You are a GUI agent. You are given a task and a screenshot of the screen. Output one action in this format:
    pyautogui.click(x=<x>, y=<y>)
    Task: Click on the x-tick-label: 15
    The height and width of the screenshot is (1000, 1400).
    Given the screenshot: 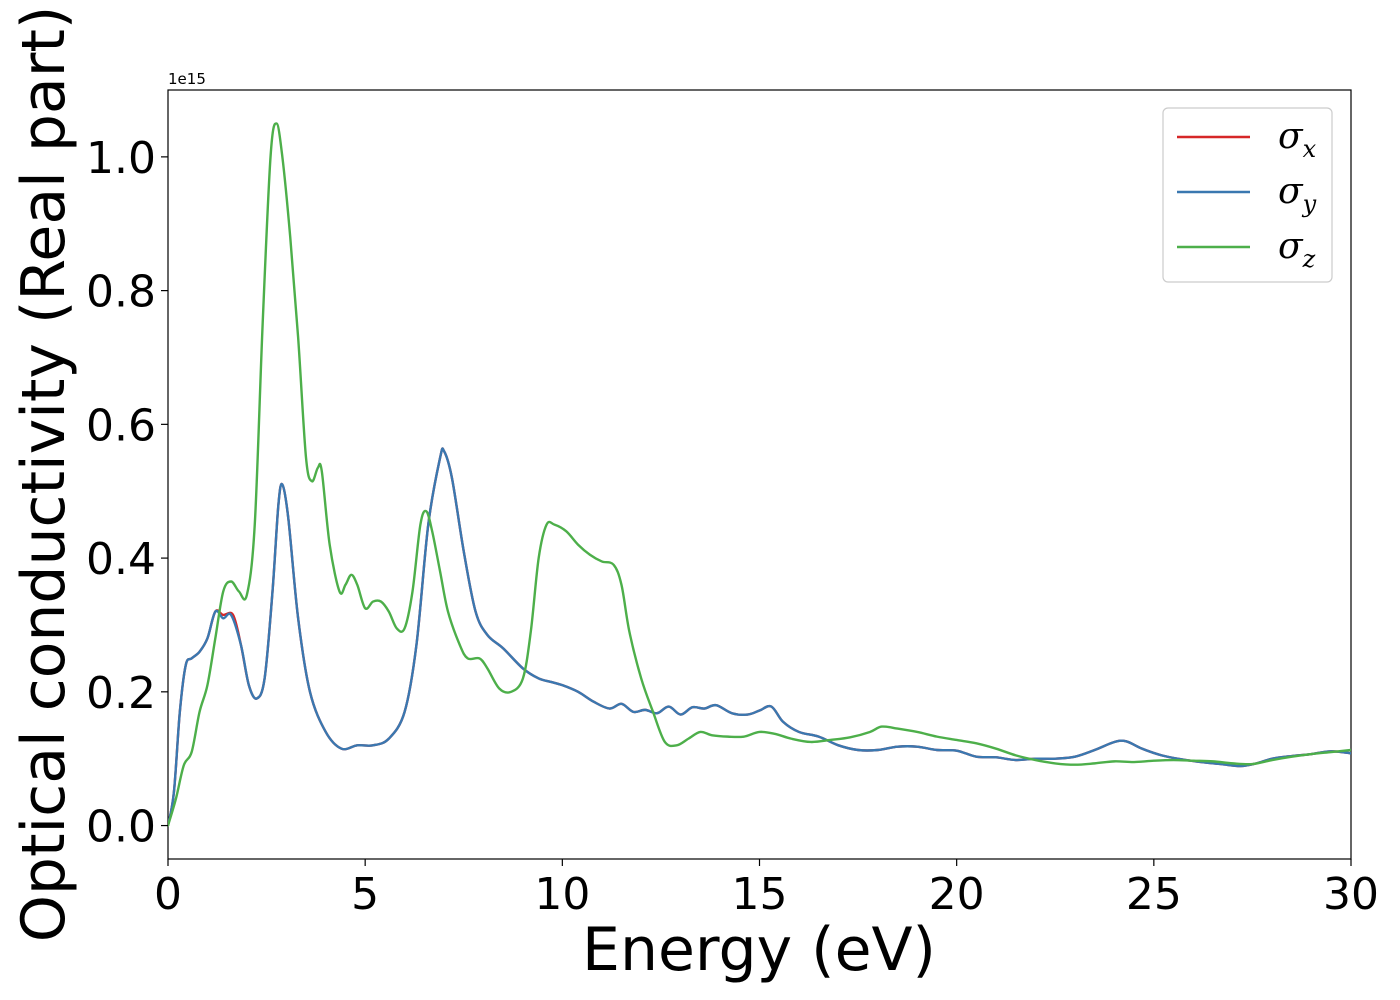 What is the action you would take?
    pyautogui.click(x=760, y=894)
    